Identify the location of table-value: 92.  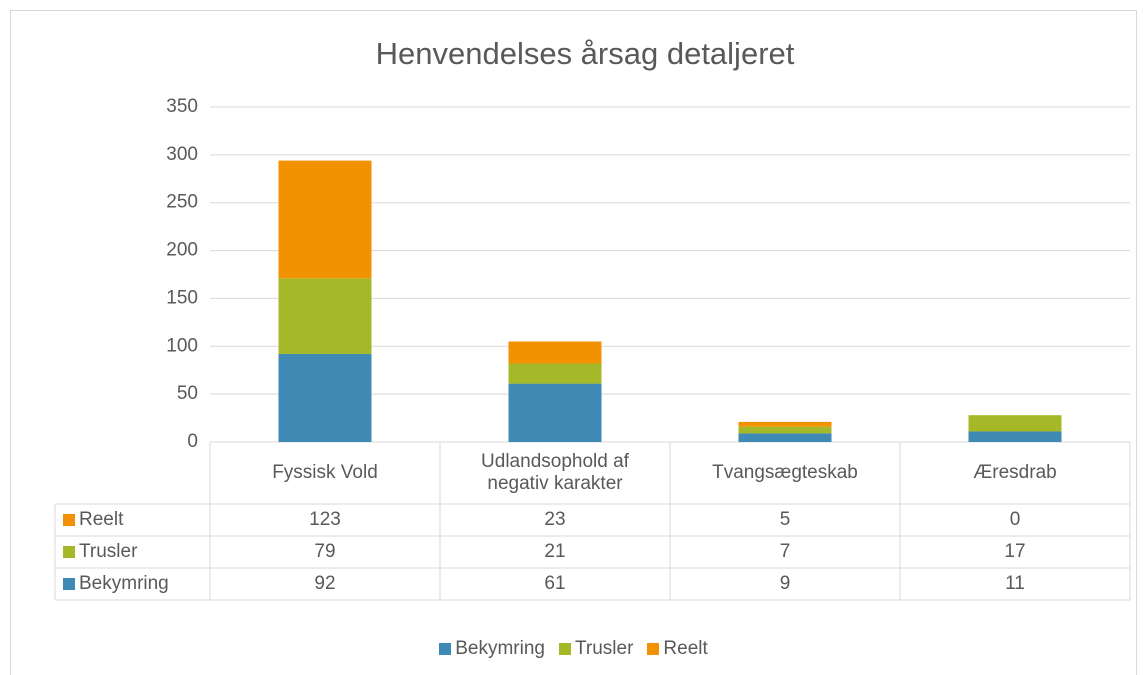
(325, 583).